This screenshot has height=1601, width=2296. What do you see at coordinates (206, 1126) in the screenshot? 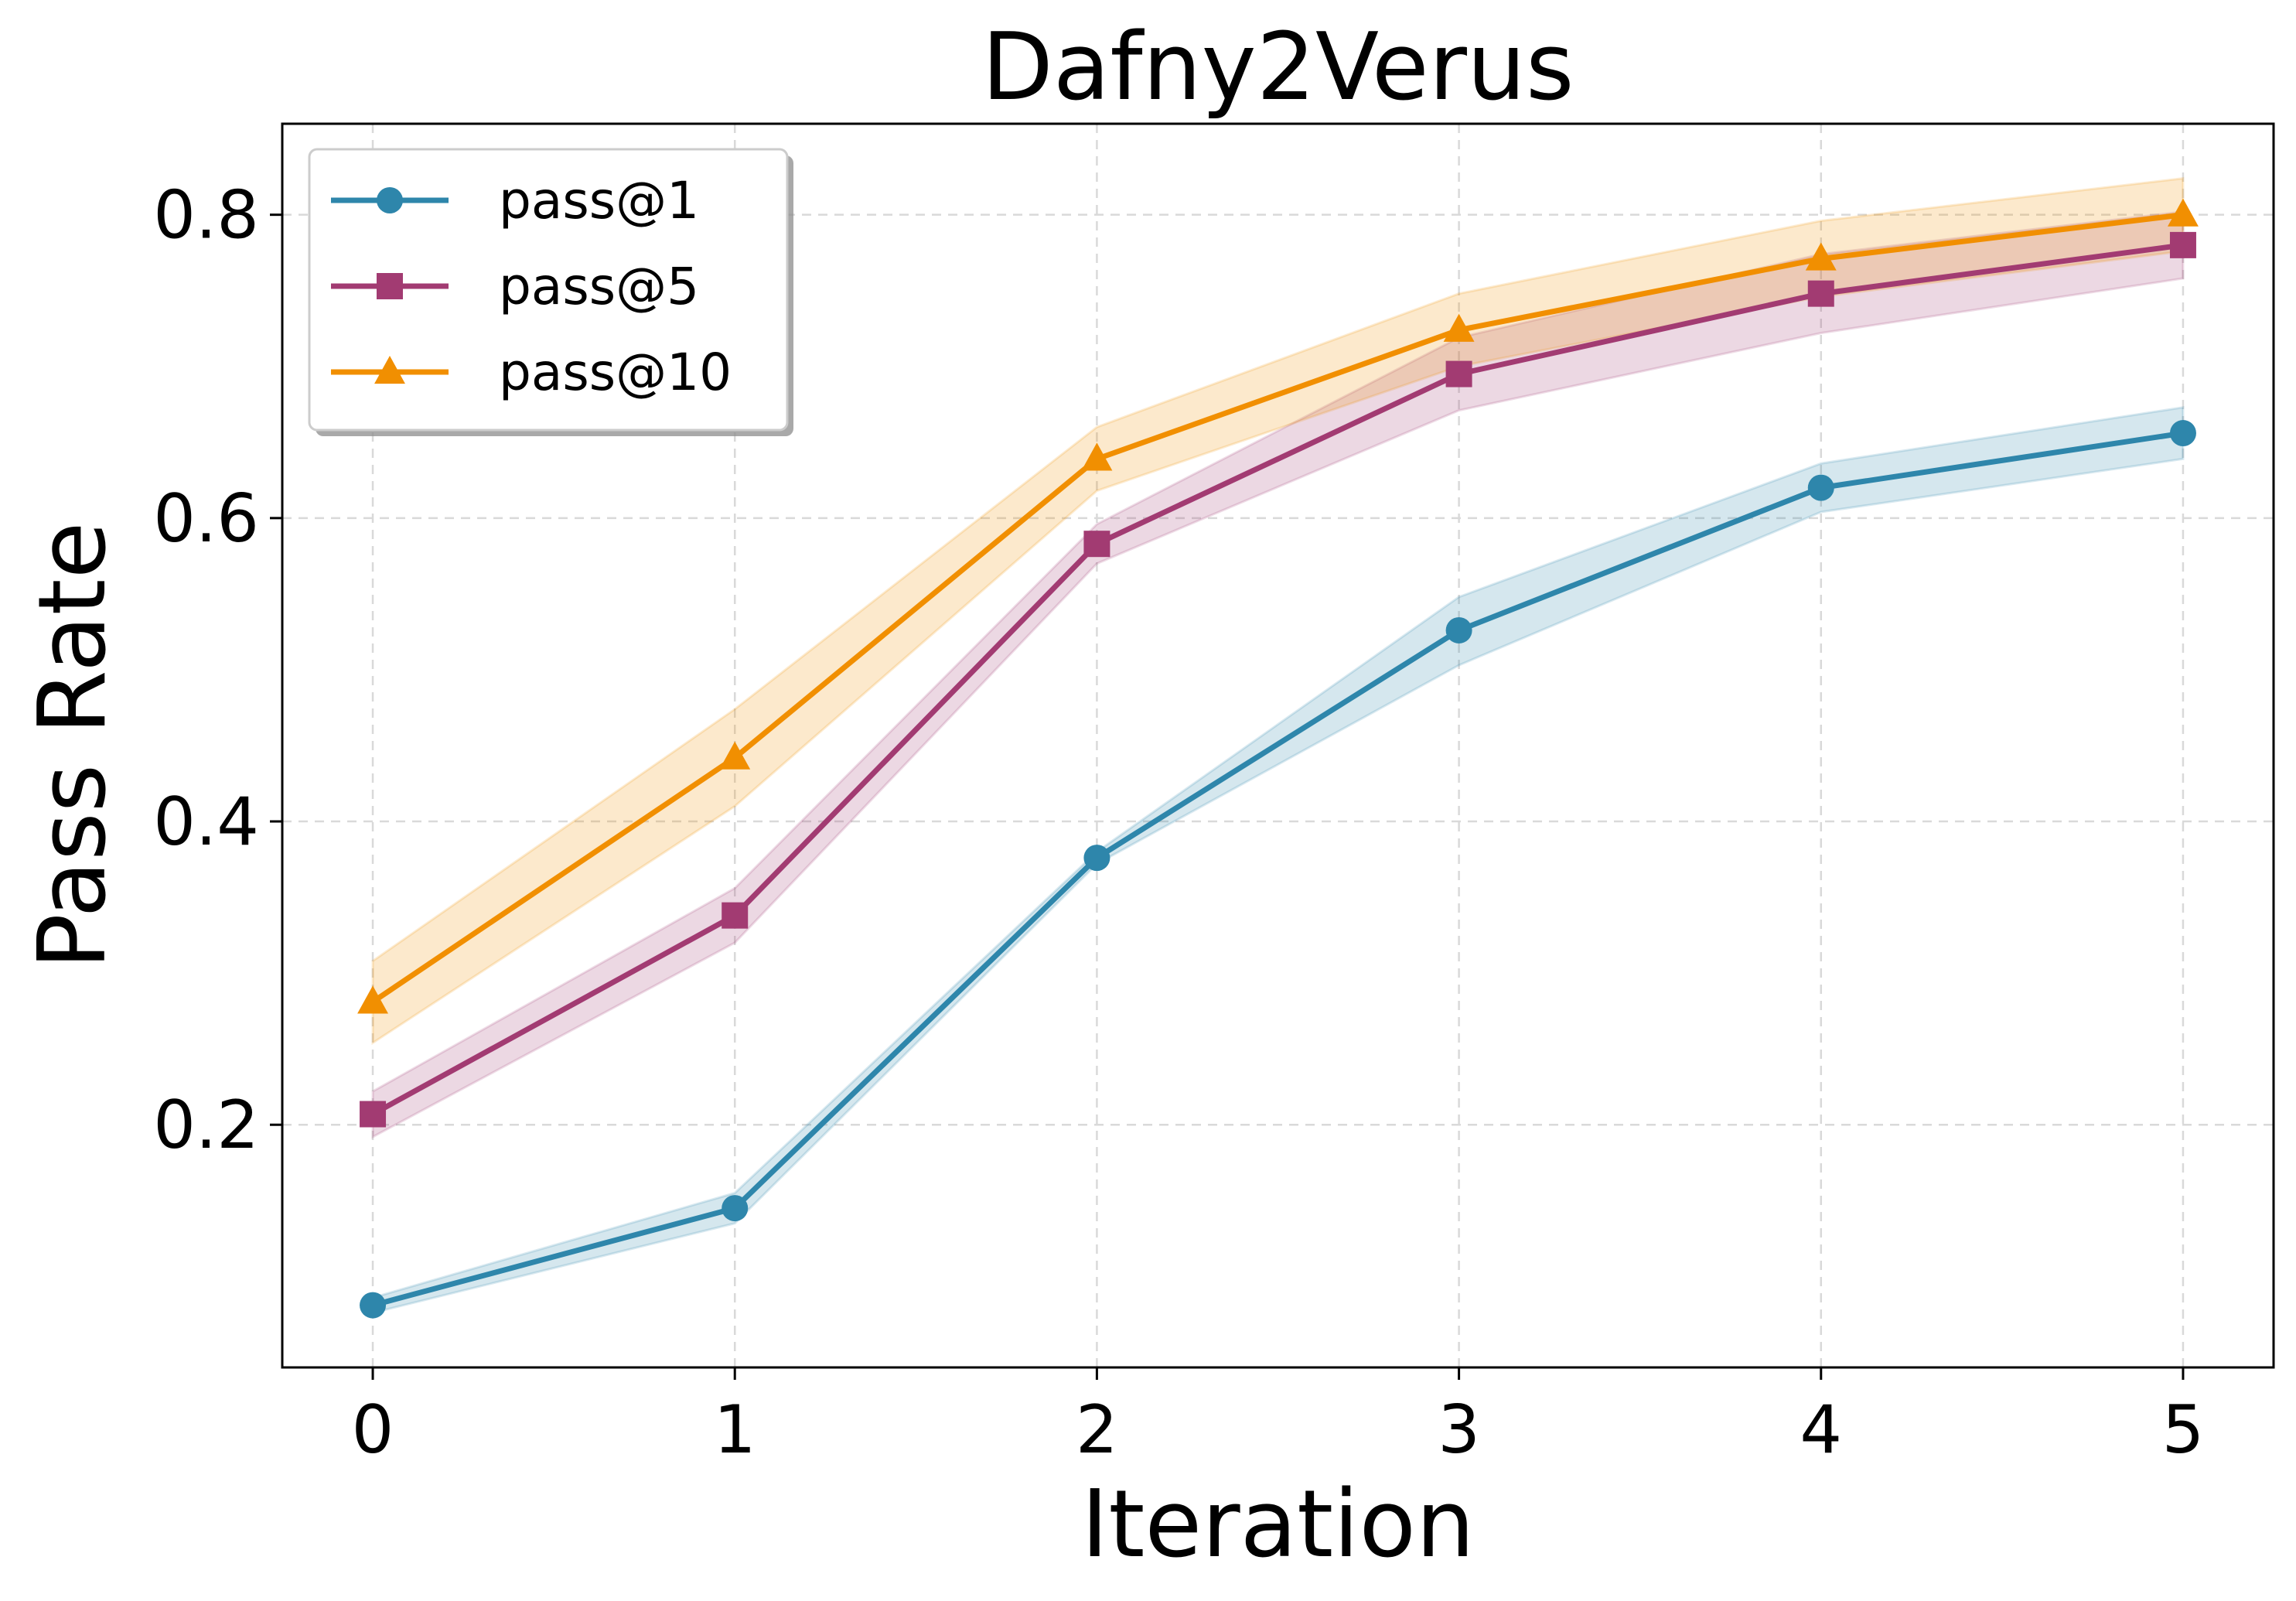
I see `y-tick-label: 0.2` at bounding box center [206, 1126].